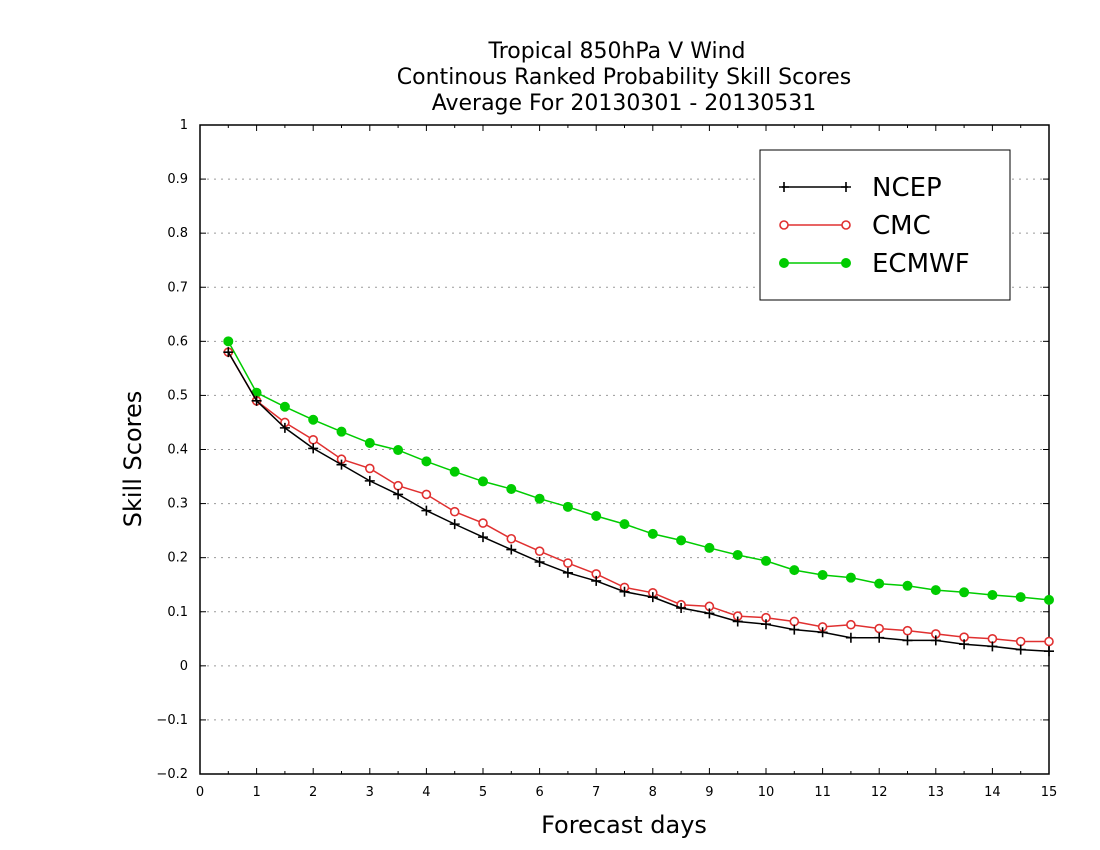 The image size is (1100, 850). What do you see at coordinates (177, 341) in the screenshot?
I see `y-tick-label: 0.6` at bounding box center [177, 341].